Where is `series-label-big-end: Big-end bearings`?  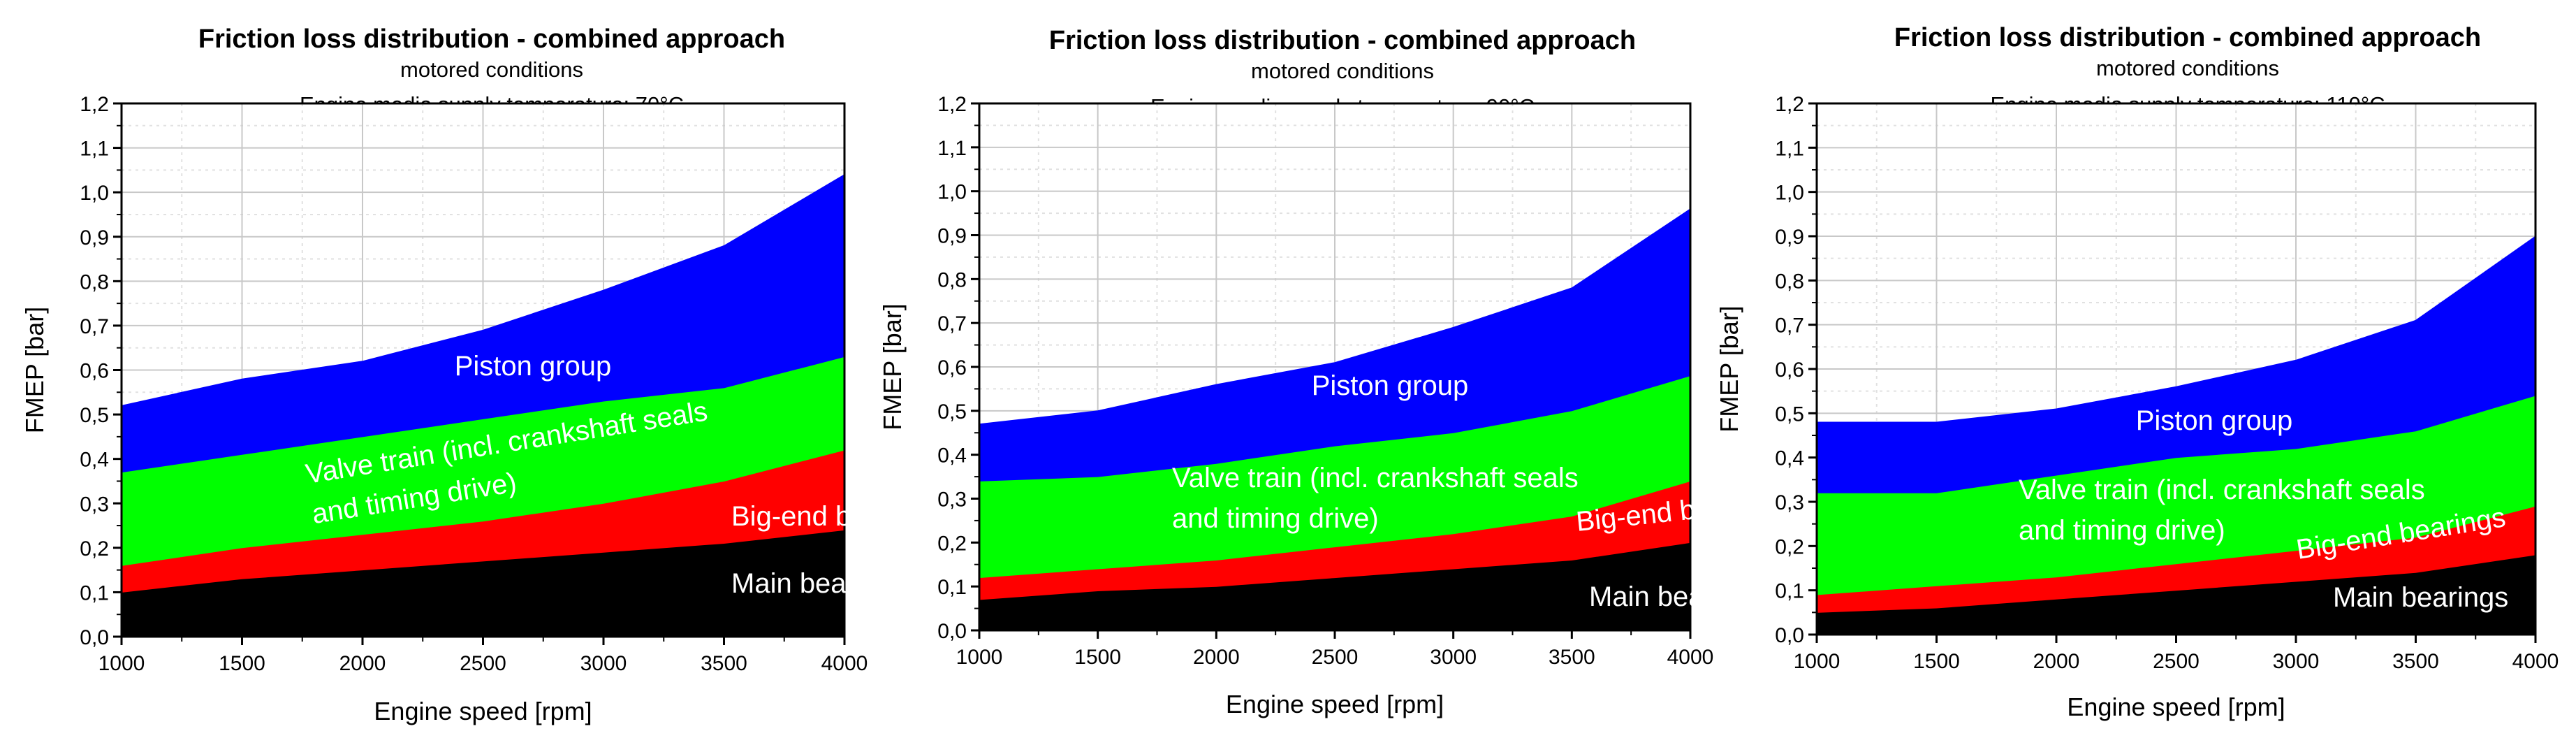 series-label-big-end: Big-end bearings is located at coordinates (836, 516).